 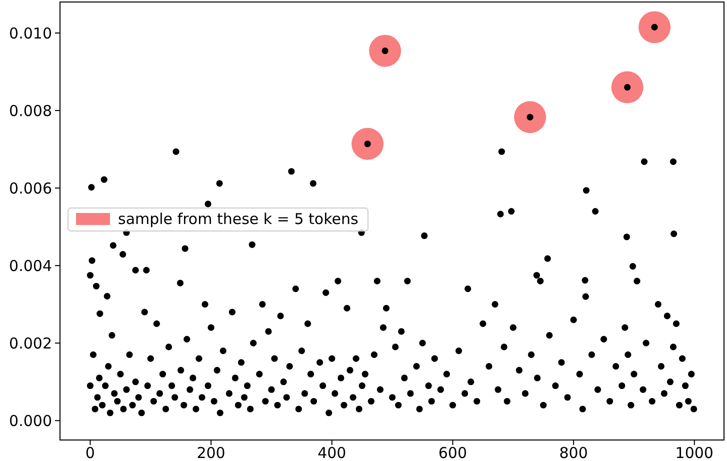 I want to click on x-tick-label: 800, so click(x=573, y=452).